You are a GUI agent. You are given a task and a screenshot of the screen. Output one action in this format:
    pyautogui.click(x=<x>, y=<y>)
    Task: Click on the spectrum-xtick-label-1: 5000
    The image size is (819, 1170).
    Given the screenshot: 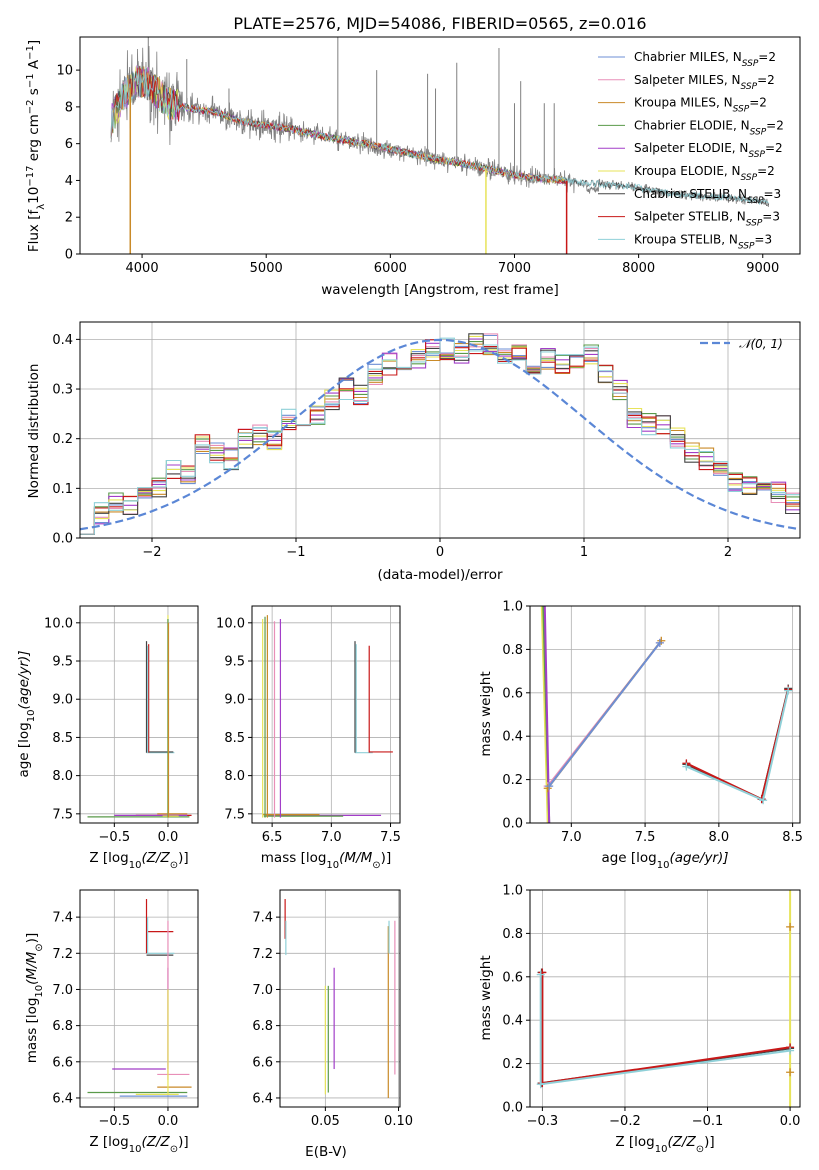 What is the action you would take?
    pyautogui.click(x=266, y=268)
    